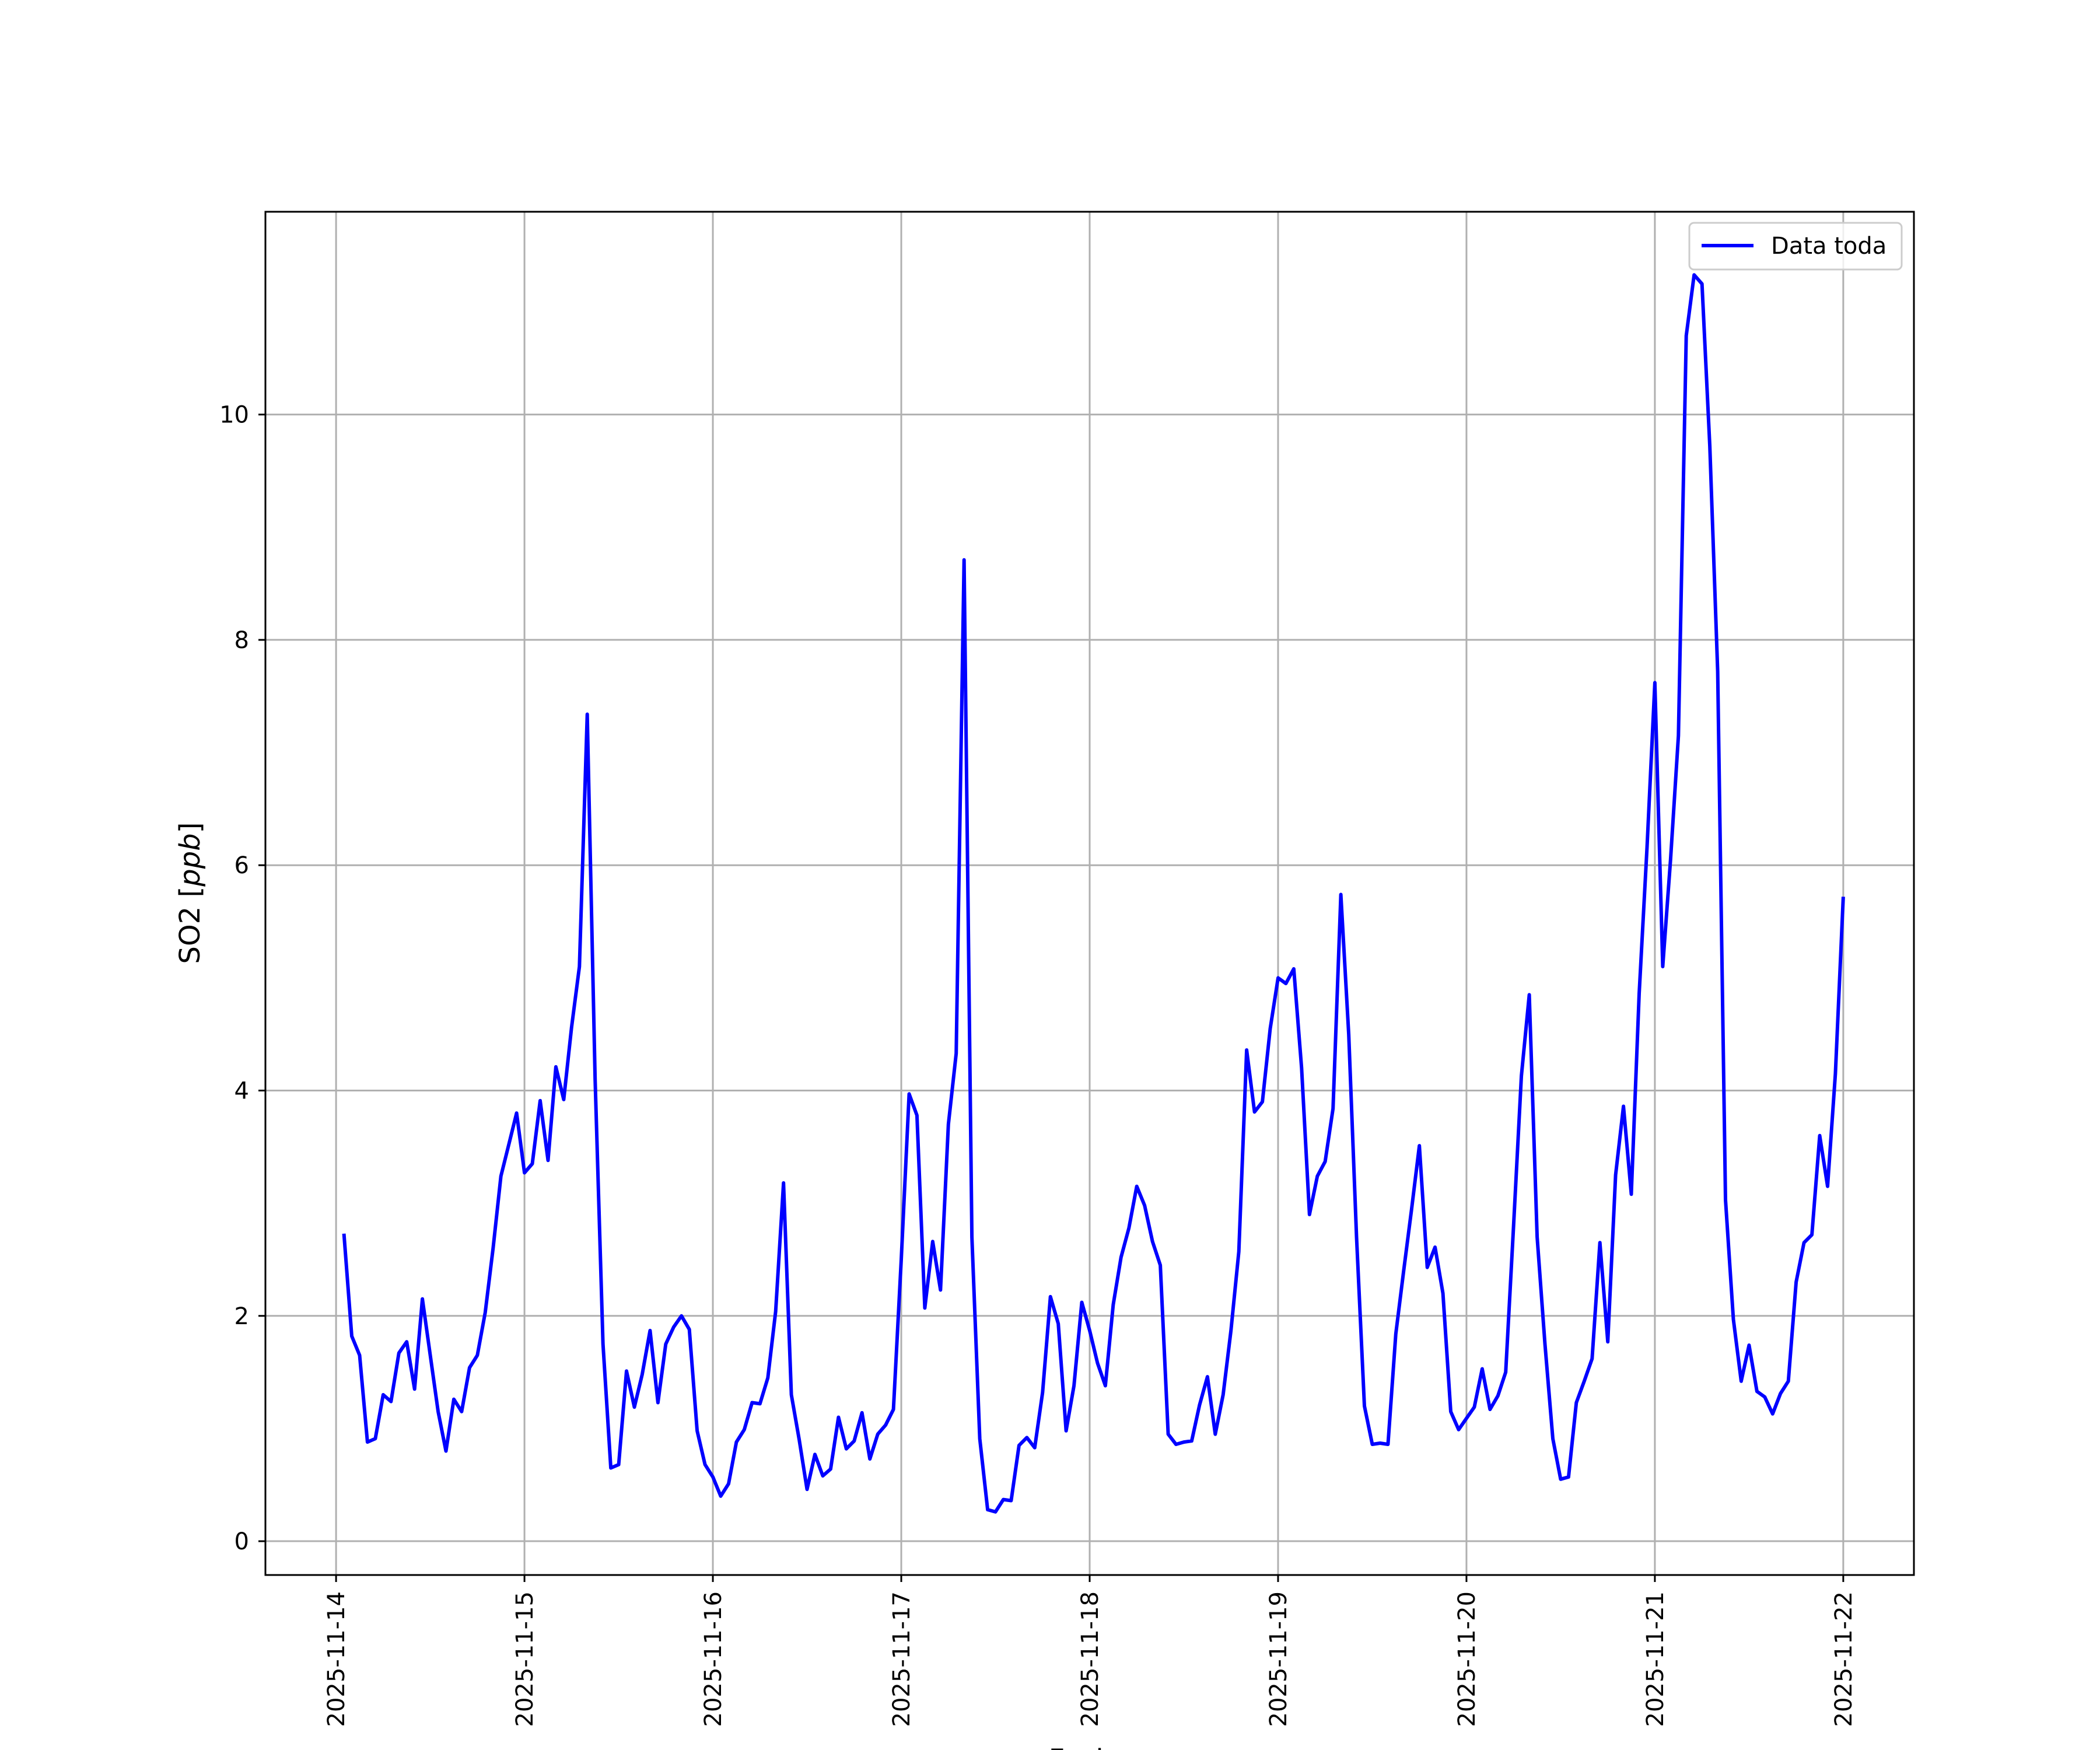  I want to click on x-tick-label-1: 2025-11-15, so click(525, 1659).